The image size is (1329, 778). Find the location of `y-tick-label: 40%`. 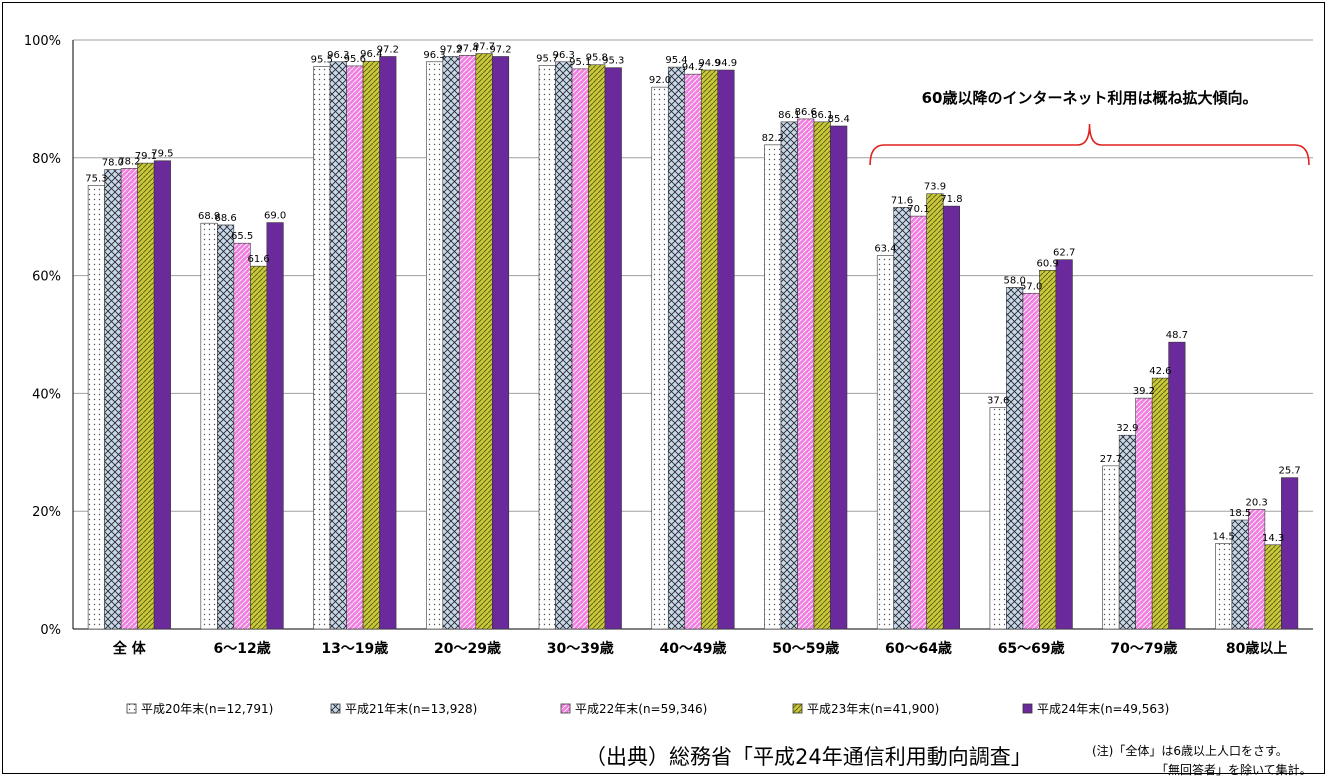

y-tick-label: 40% is located at coordinates (46, 394).